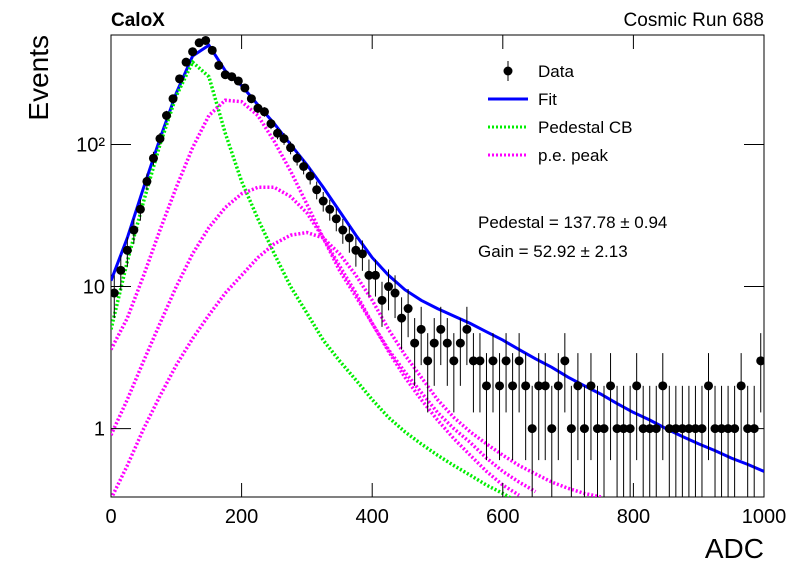 Image resolution: width=796 pixels, height=577 pixels. I want to click on x-tick-label: 1000, so click(764, 517).